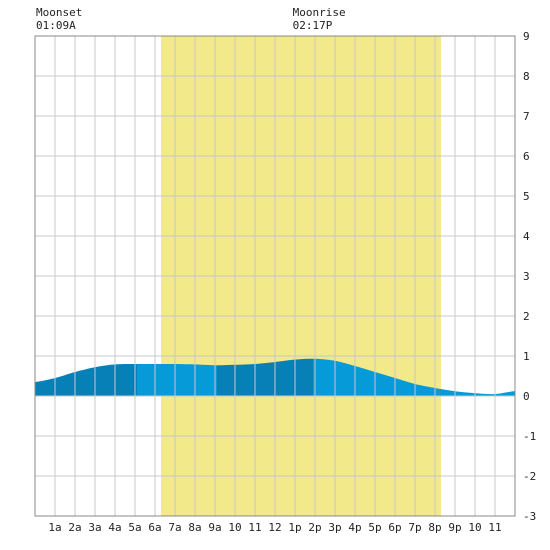 The image size is (550, 550). What do you see at coordinates (374, 527) in the screenshot?
I see `x-tick-label: 5p` at bounding box center [374, 527].